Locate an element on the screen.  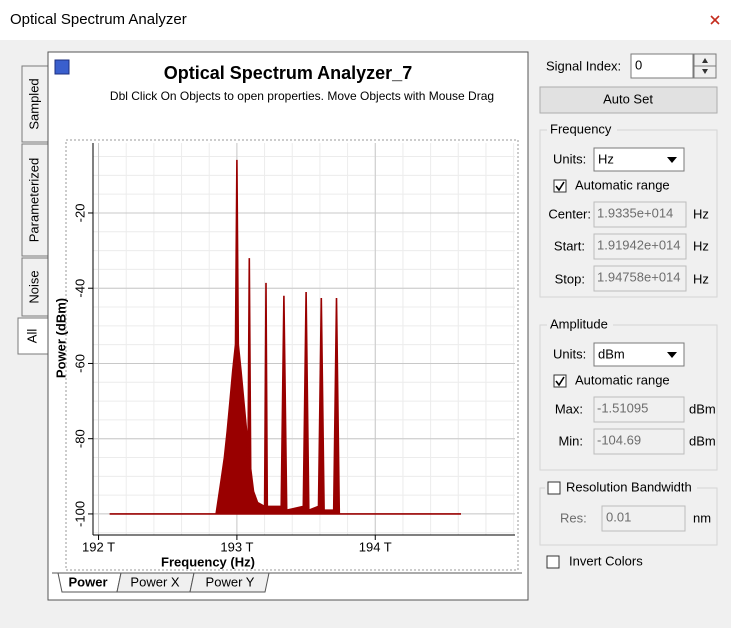
tab-label: Sampled is located at coordinates (33, 103).